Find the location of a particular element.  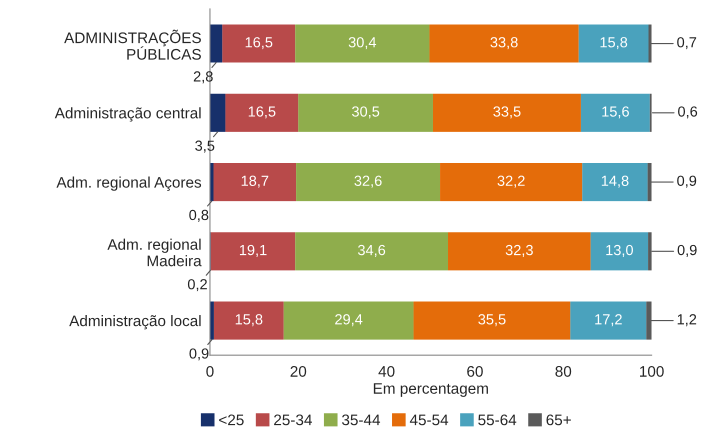

data-label: 0,7 is located at coordinates (686, 43).